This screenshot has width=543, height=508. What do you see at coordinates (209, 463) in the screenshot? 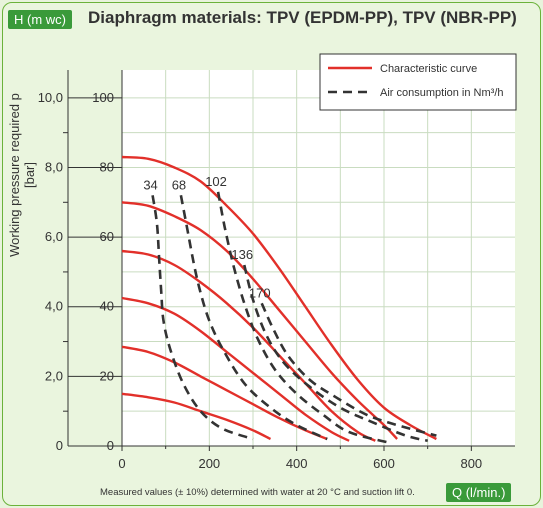
I see `x-tick-label: 200` at bounding box center [209, 463].